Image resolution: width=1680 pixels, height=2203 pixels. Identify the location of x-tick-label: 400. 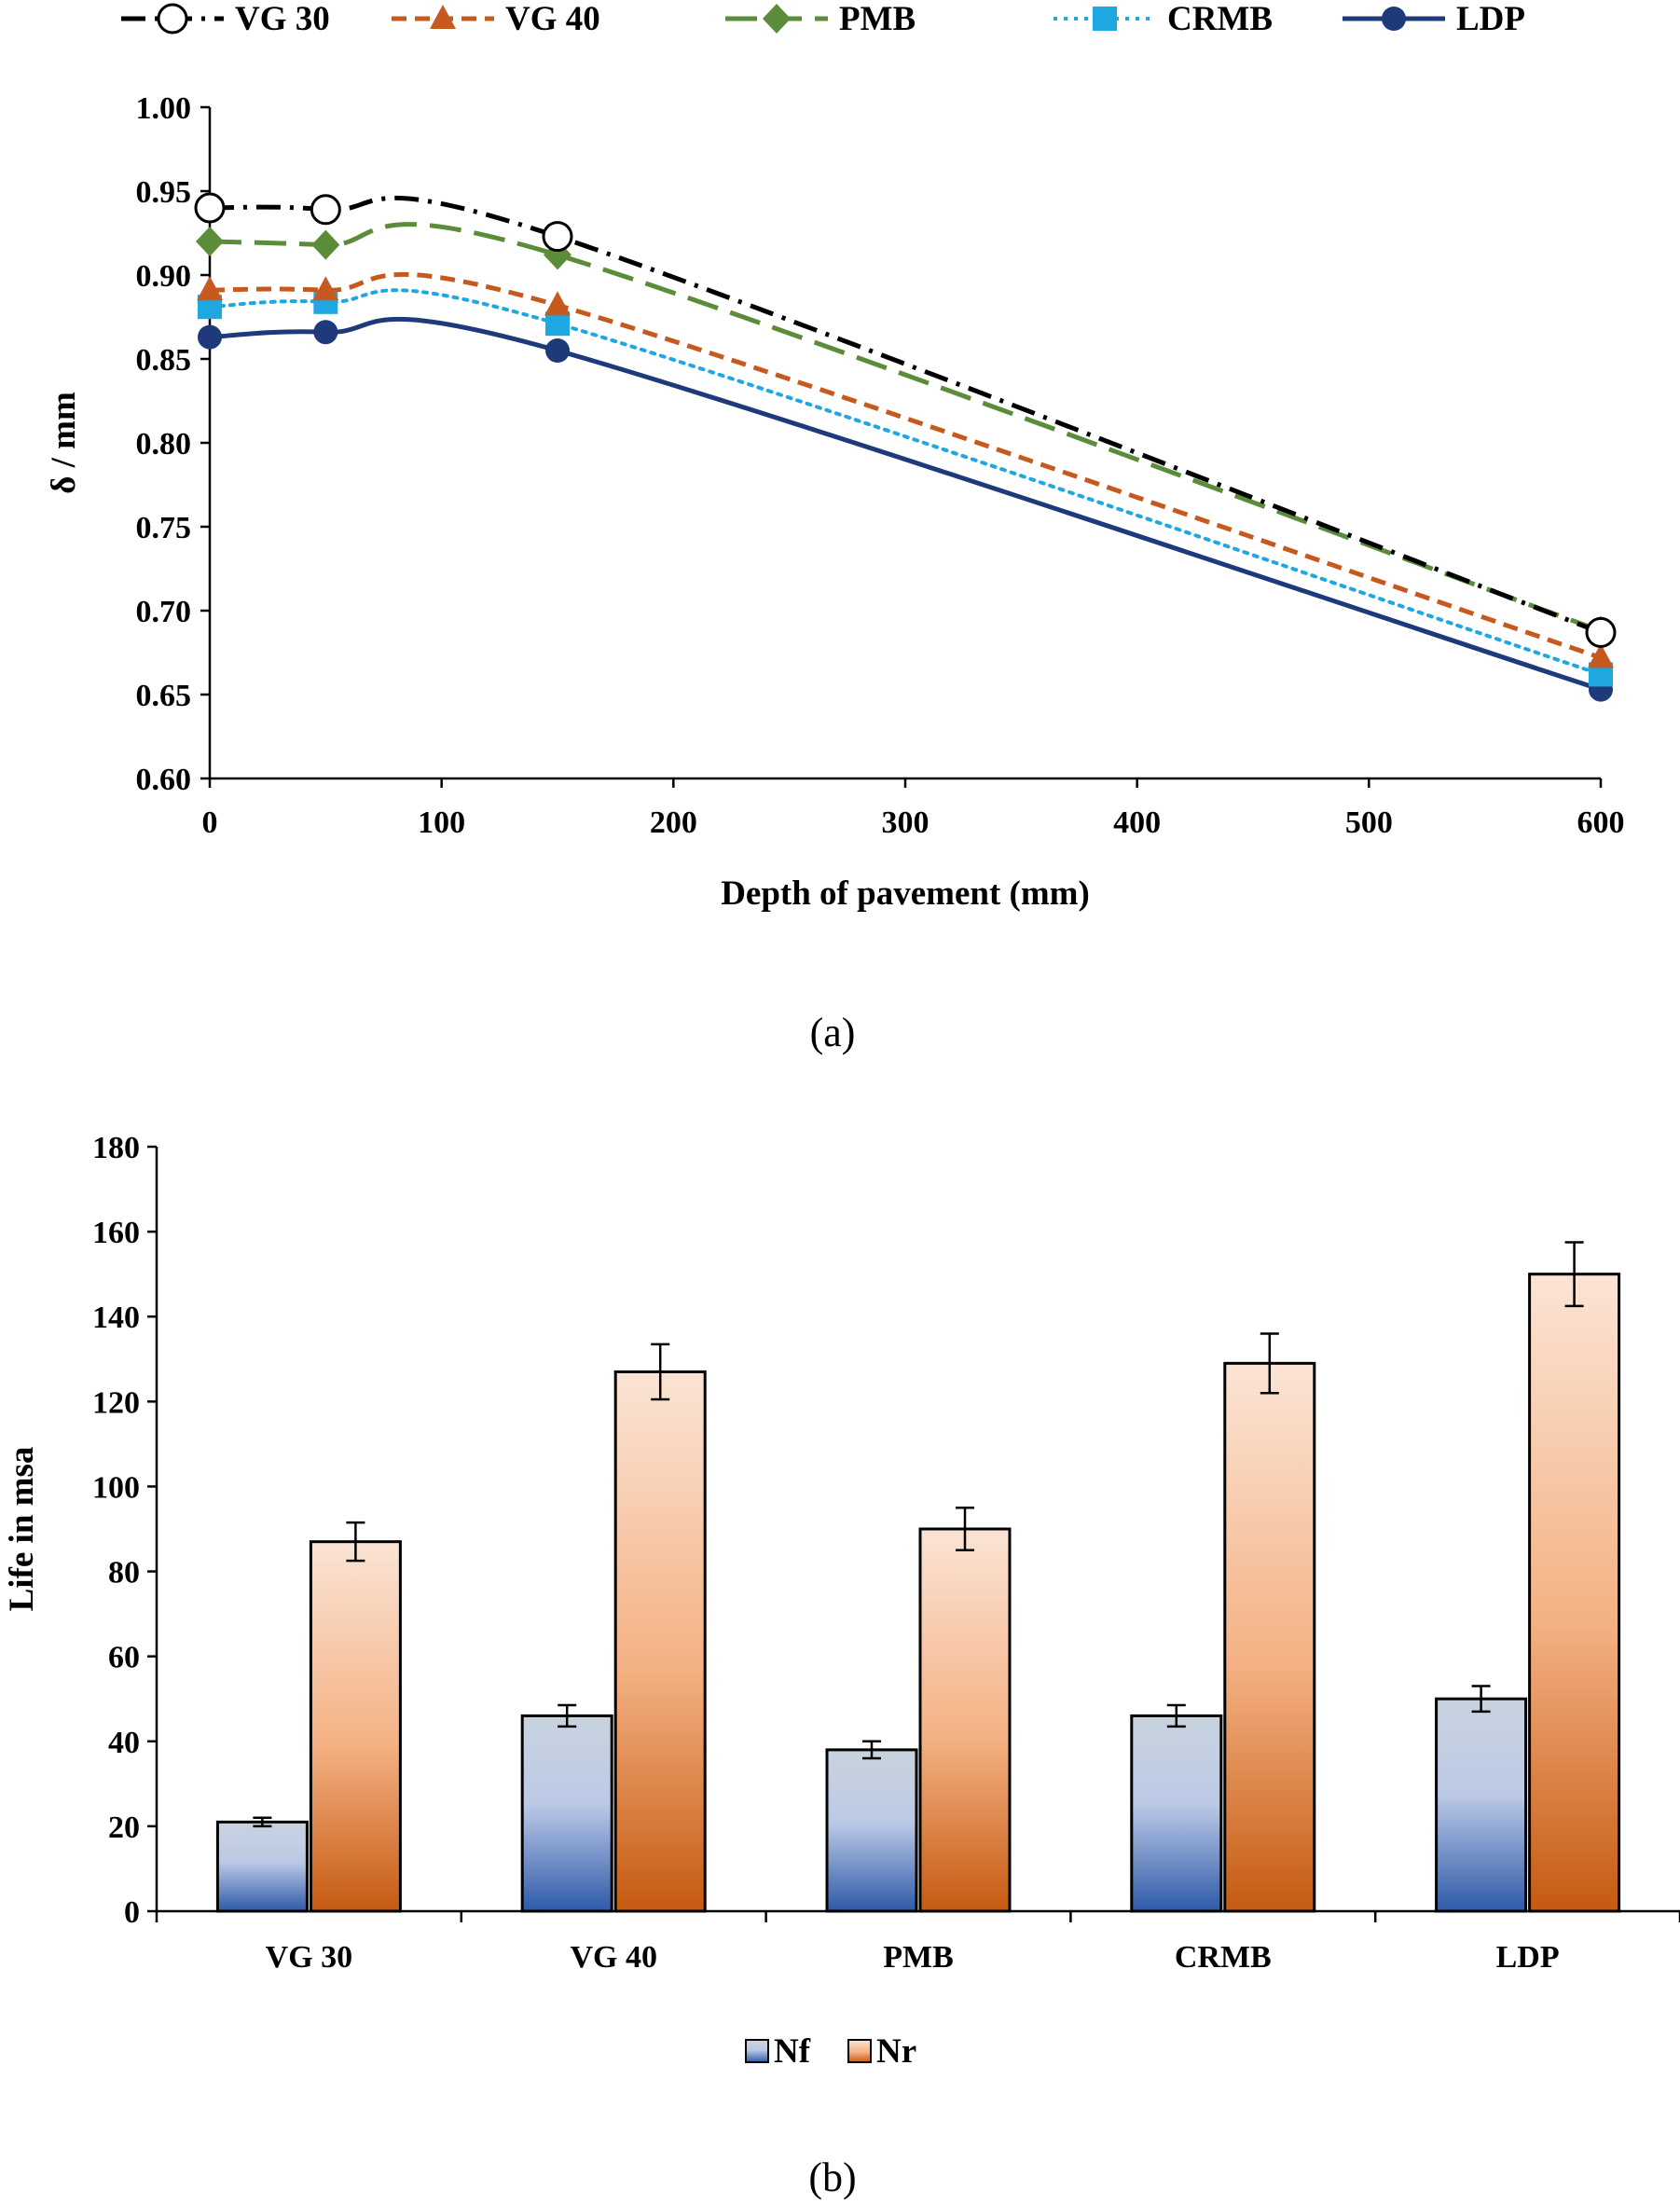
(1137, 823).